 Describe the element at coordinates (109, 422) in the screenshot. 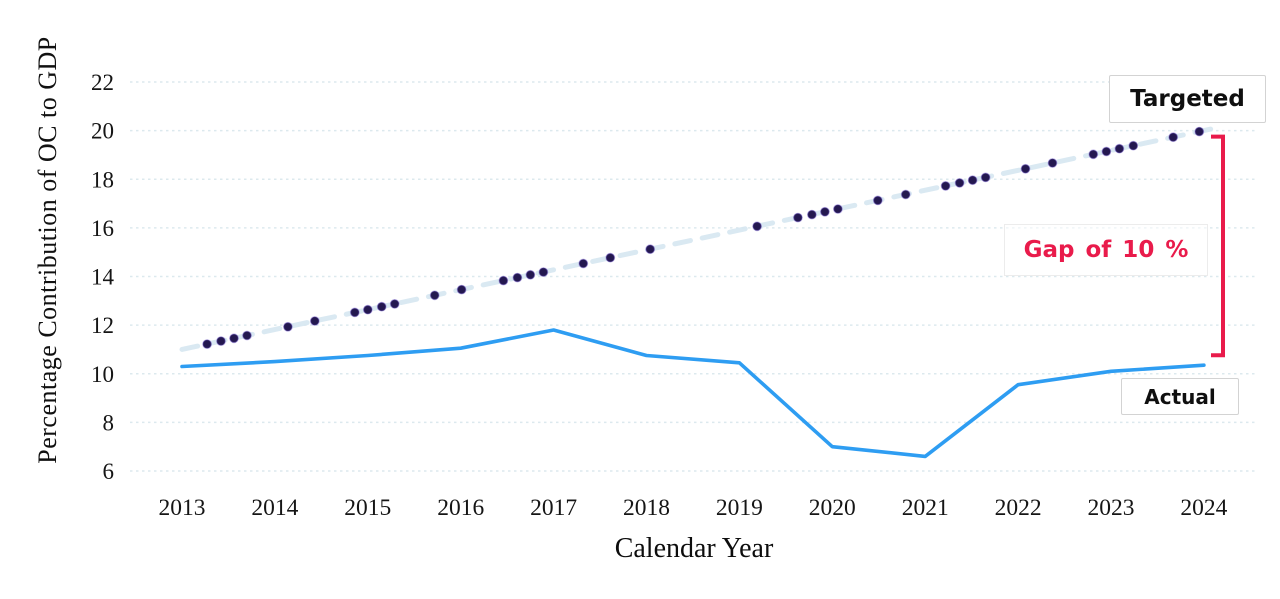

I see `y-tick-label: 8` at that location.